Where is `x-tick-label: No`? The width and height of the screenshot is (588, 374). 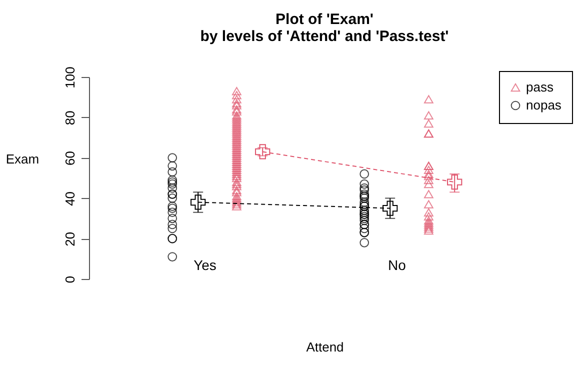 x-tick-label: No is located at coordinates (397, 265).